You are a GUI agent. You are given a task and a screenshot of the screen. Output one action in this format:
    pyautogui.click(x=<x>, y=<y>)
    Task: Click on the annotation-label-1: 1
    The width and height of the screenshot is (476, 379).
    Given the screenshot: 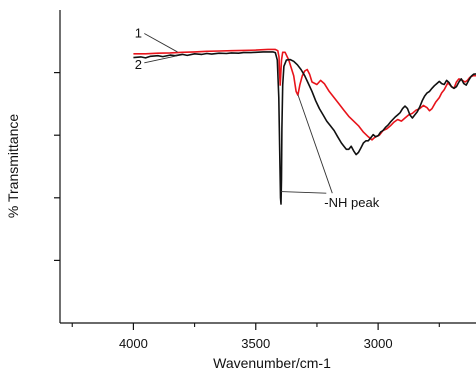 What is the action you would take?
    pyautogui.click(x=138, y=33)
    